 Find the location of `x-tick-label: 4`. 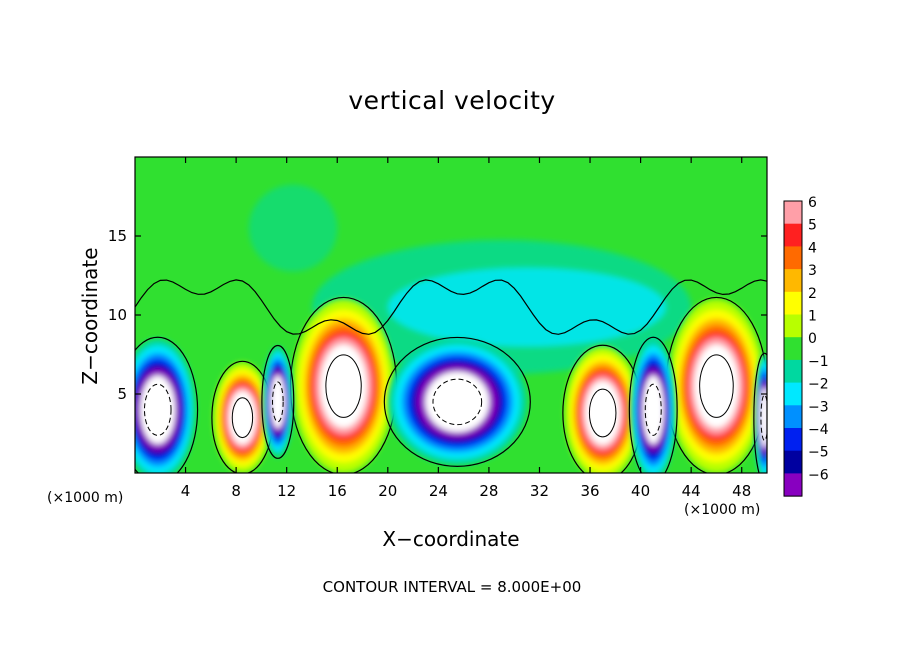

x-tick-label: 4 is located at coordinates (186, 491).